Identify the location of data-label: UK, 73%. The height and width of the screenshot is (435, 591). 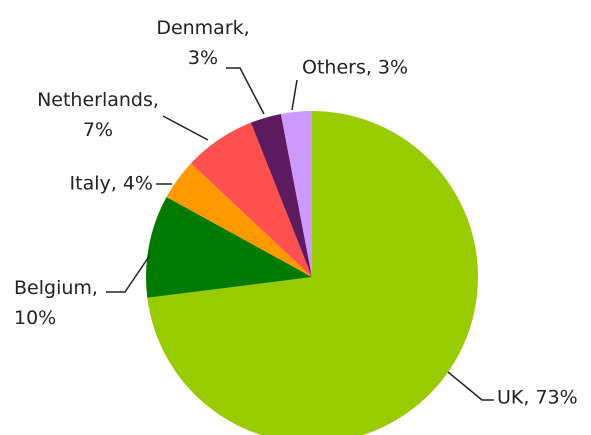
(537, 398).